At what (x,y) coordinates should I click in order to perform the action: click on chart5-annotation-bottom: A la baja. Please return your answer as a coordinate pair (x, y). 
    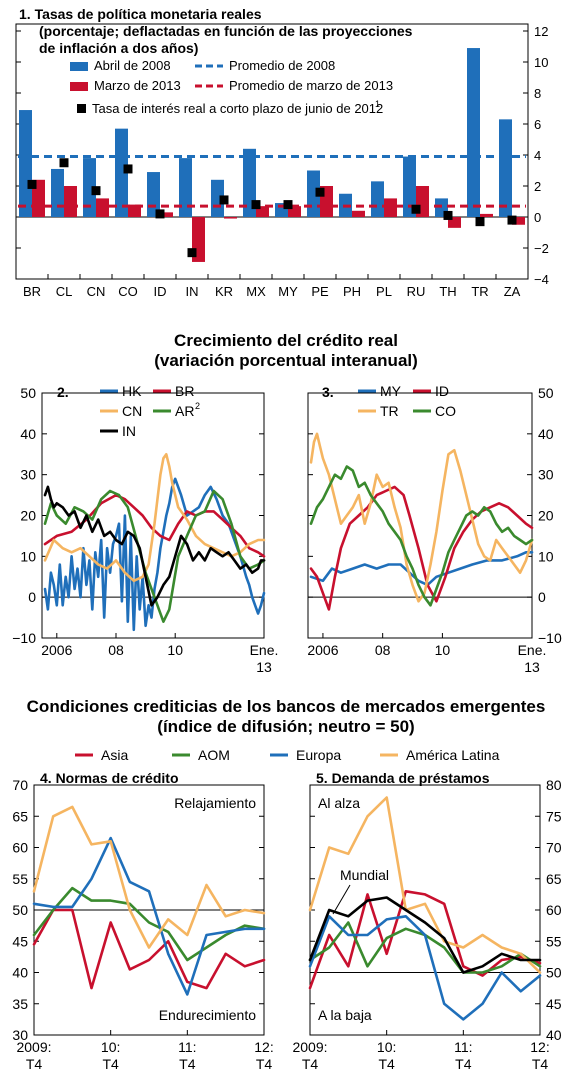
    Looking at the image, I should click on (345, 1015).